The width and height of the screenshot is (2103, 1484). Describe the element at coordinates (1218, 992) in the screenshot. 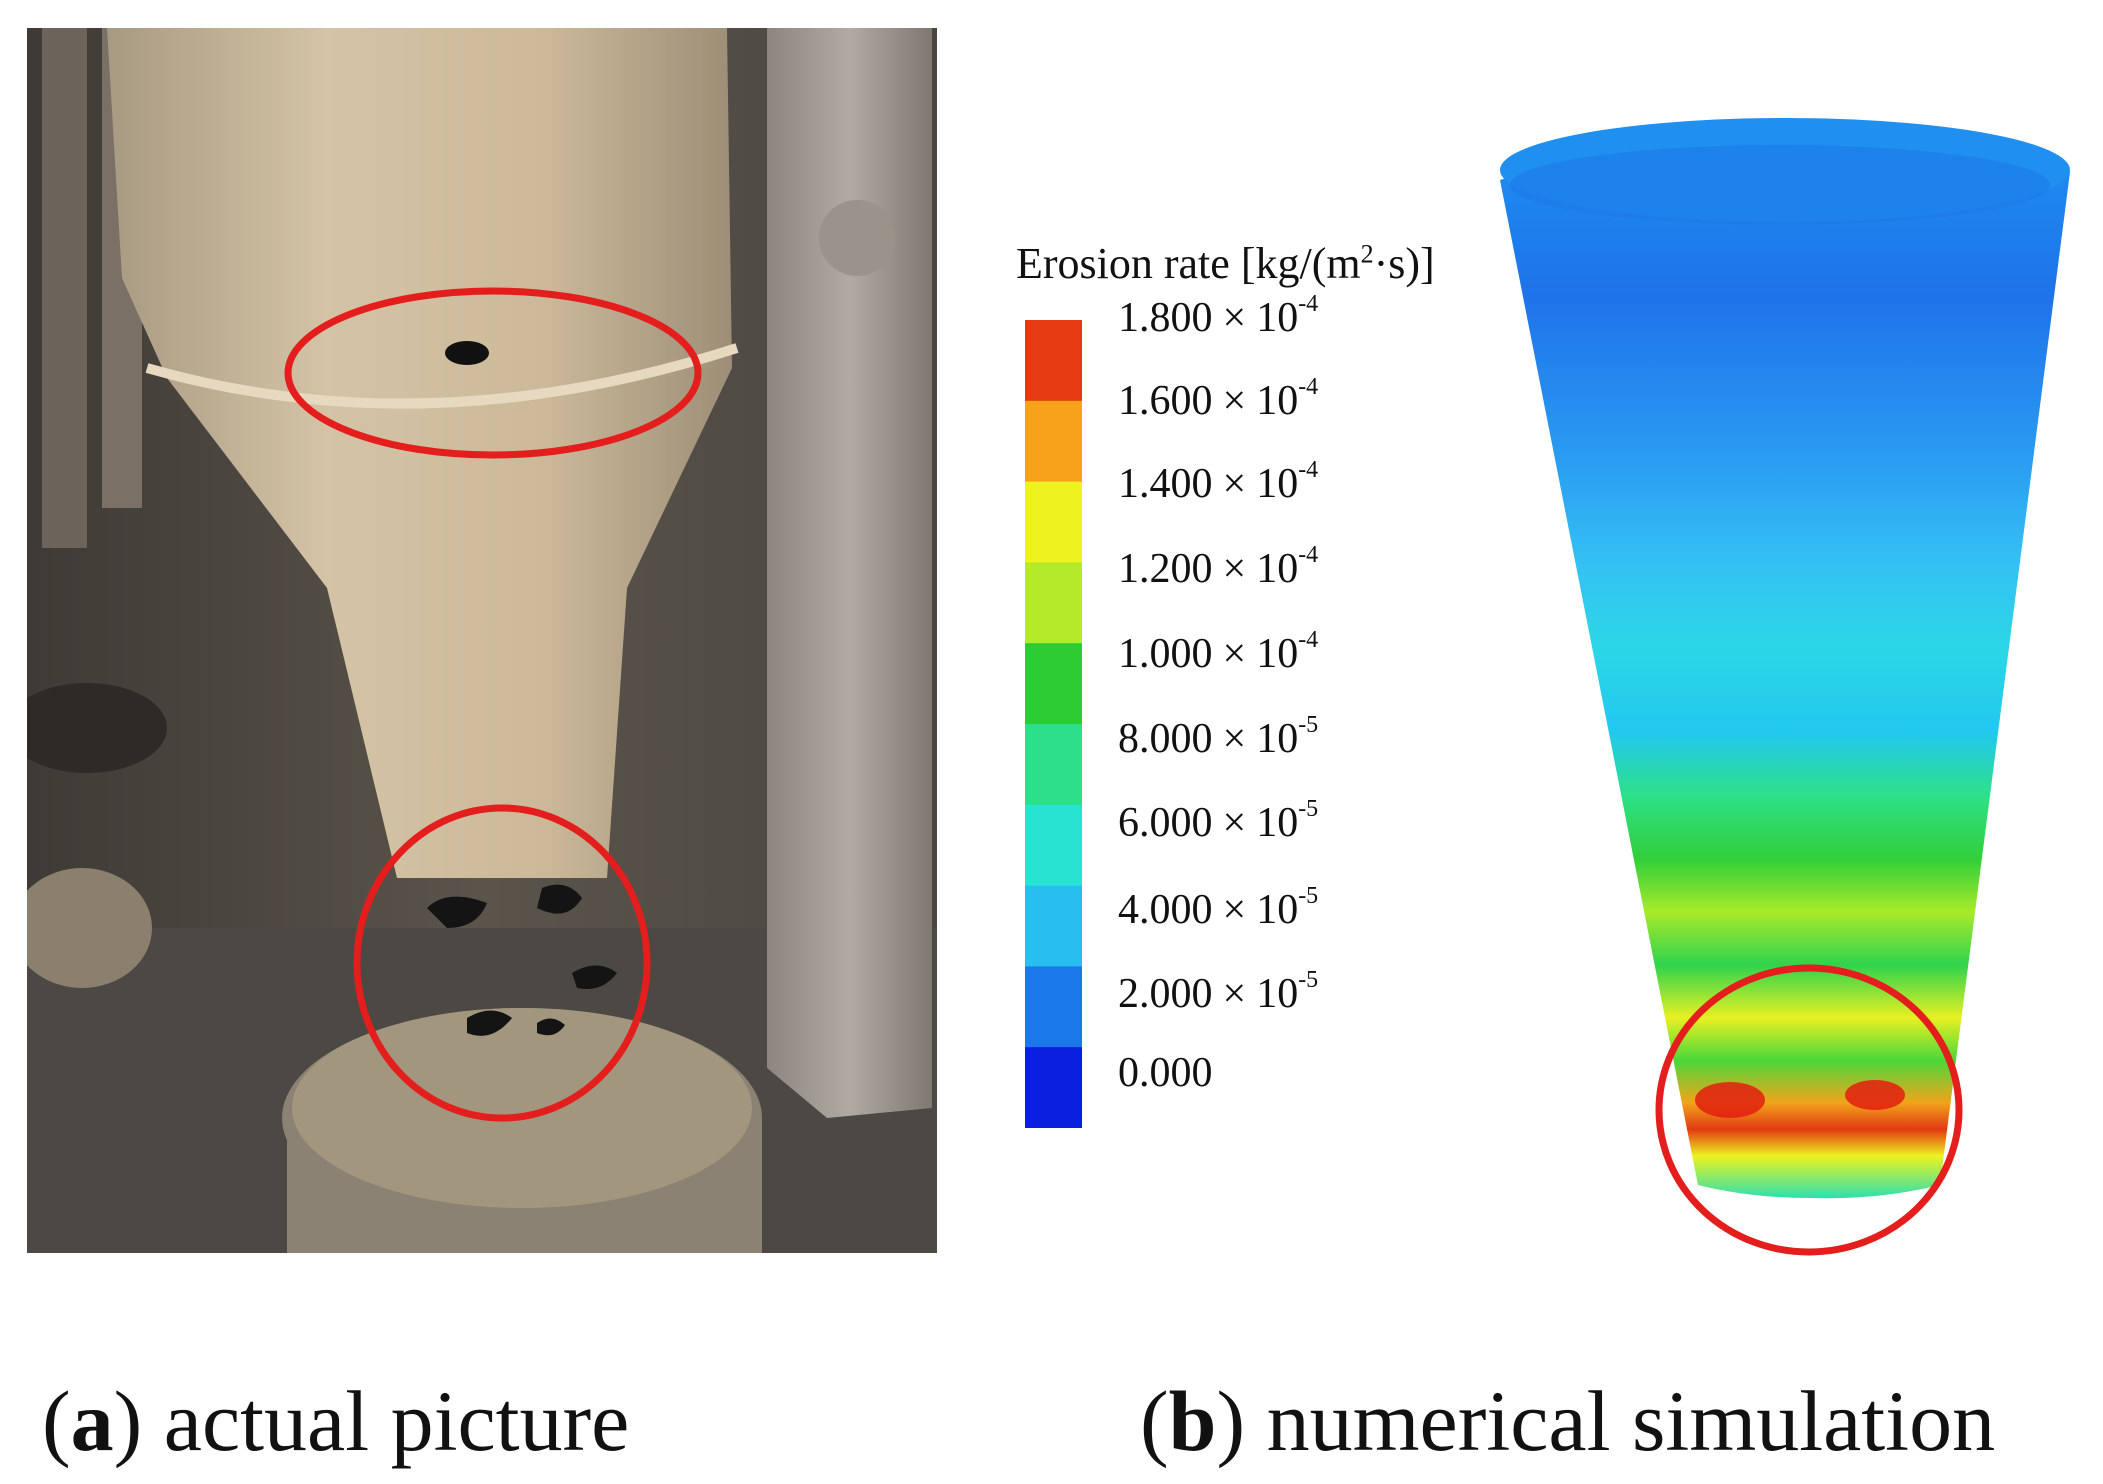

I see `colorbar-tick-label: 2.000 × 10⁻⁵` at that location.